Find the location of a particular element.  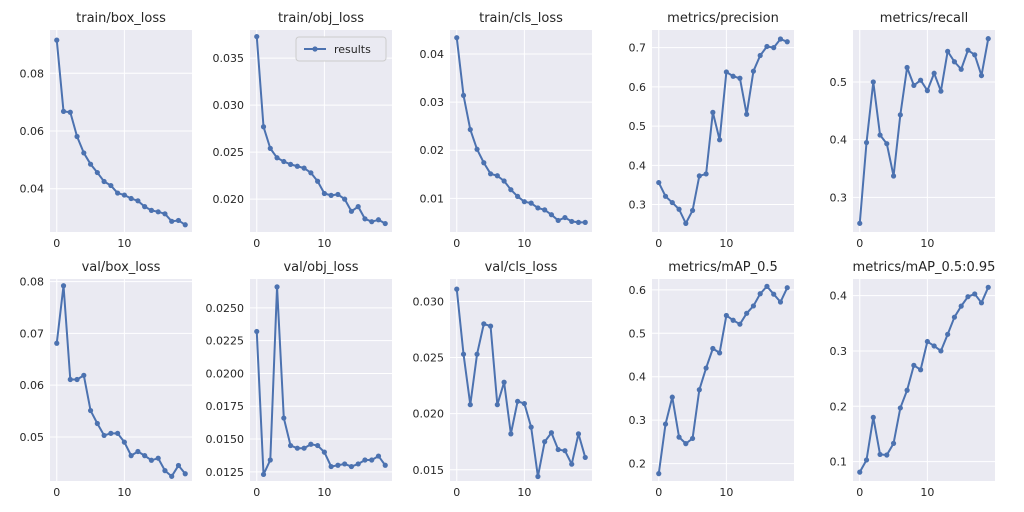

y-tick-label: 0.06 is located at coordinates (32, 131).